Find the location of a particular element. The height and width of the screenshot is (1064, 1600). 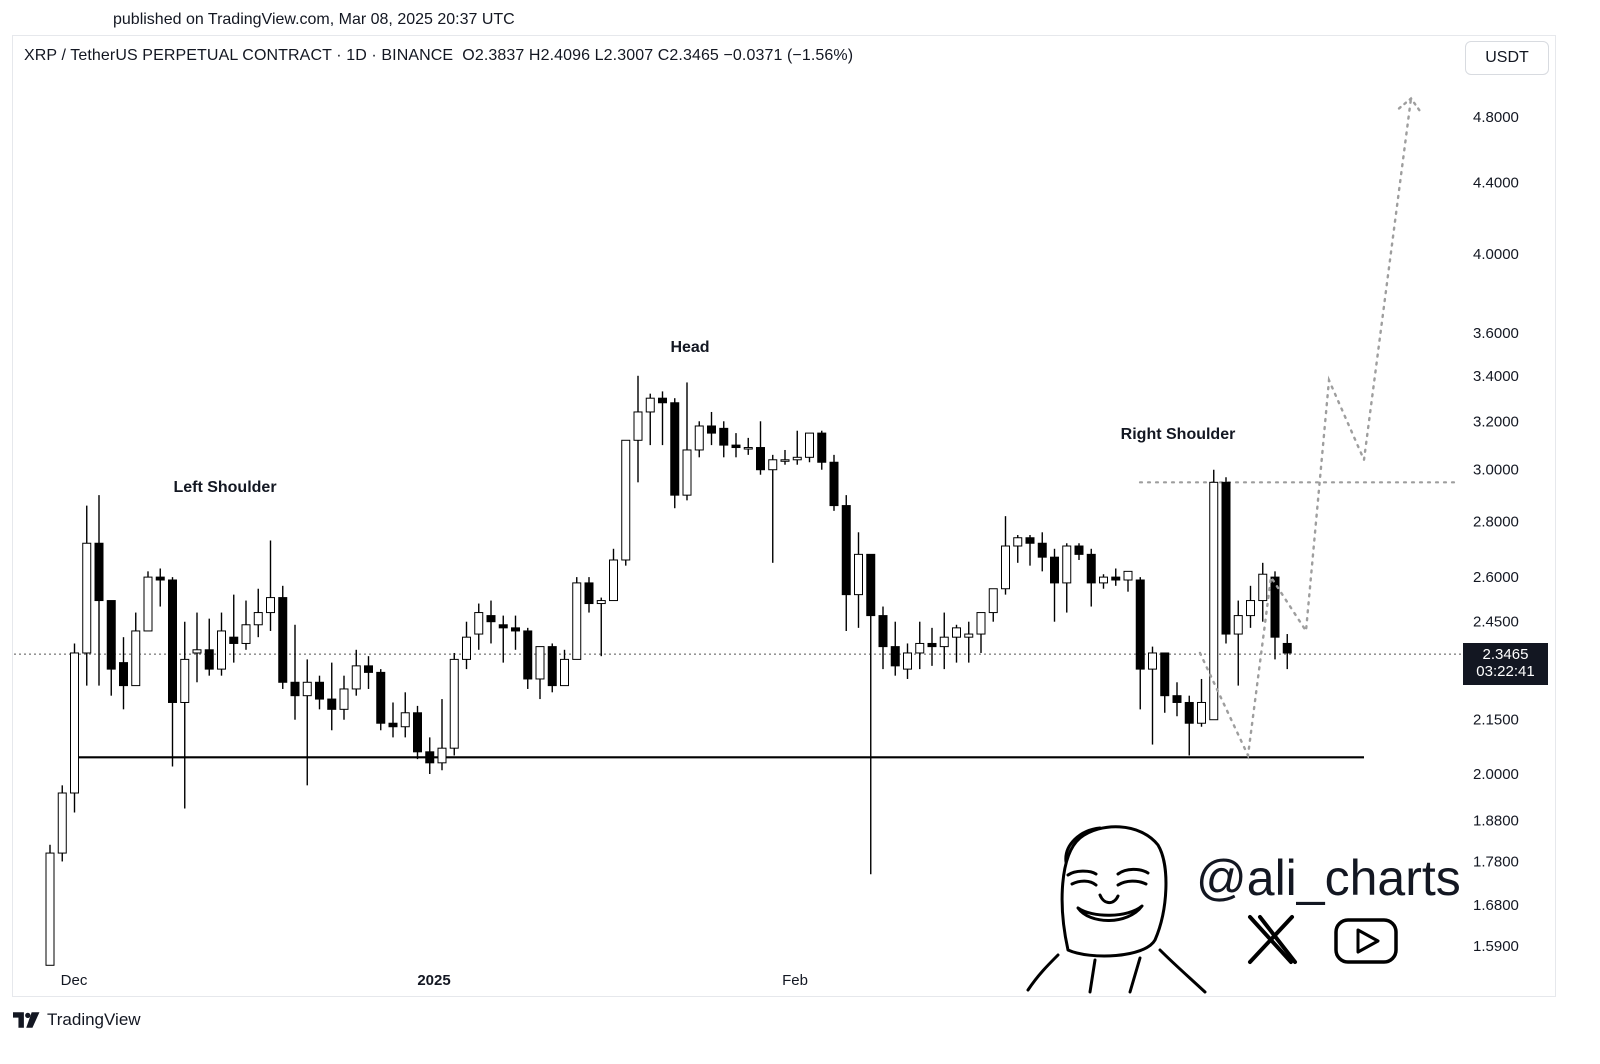

avatar-mouth is located at coordinates (1110, 913).